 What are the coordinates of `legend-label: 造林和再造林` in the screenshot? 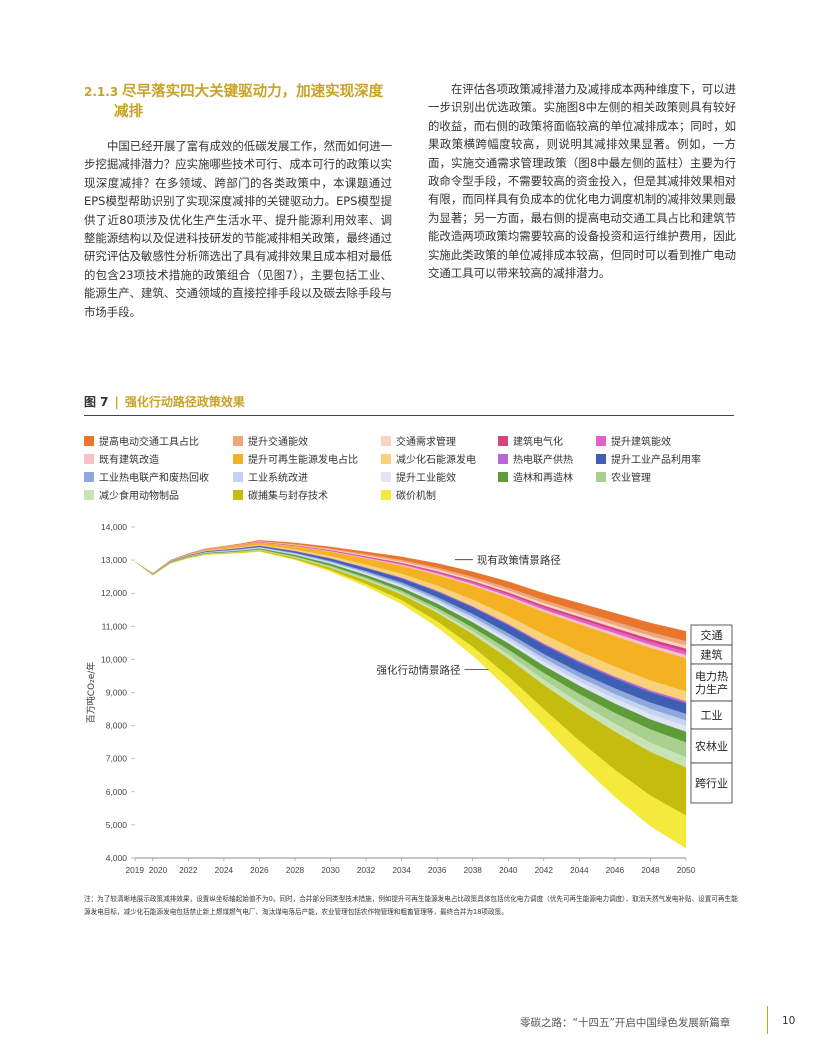 It's located at (543, 478).